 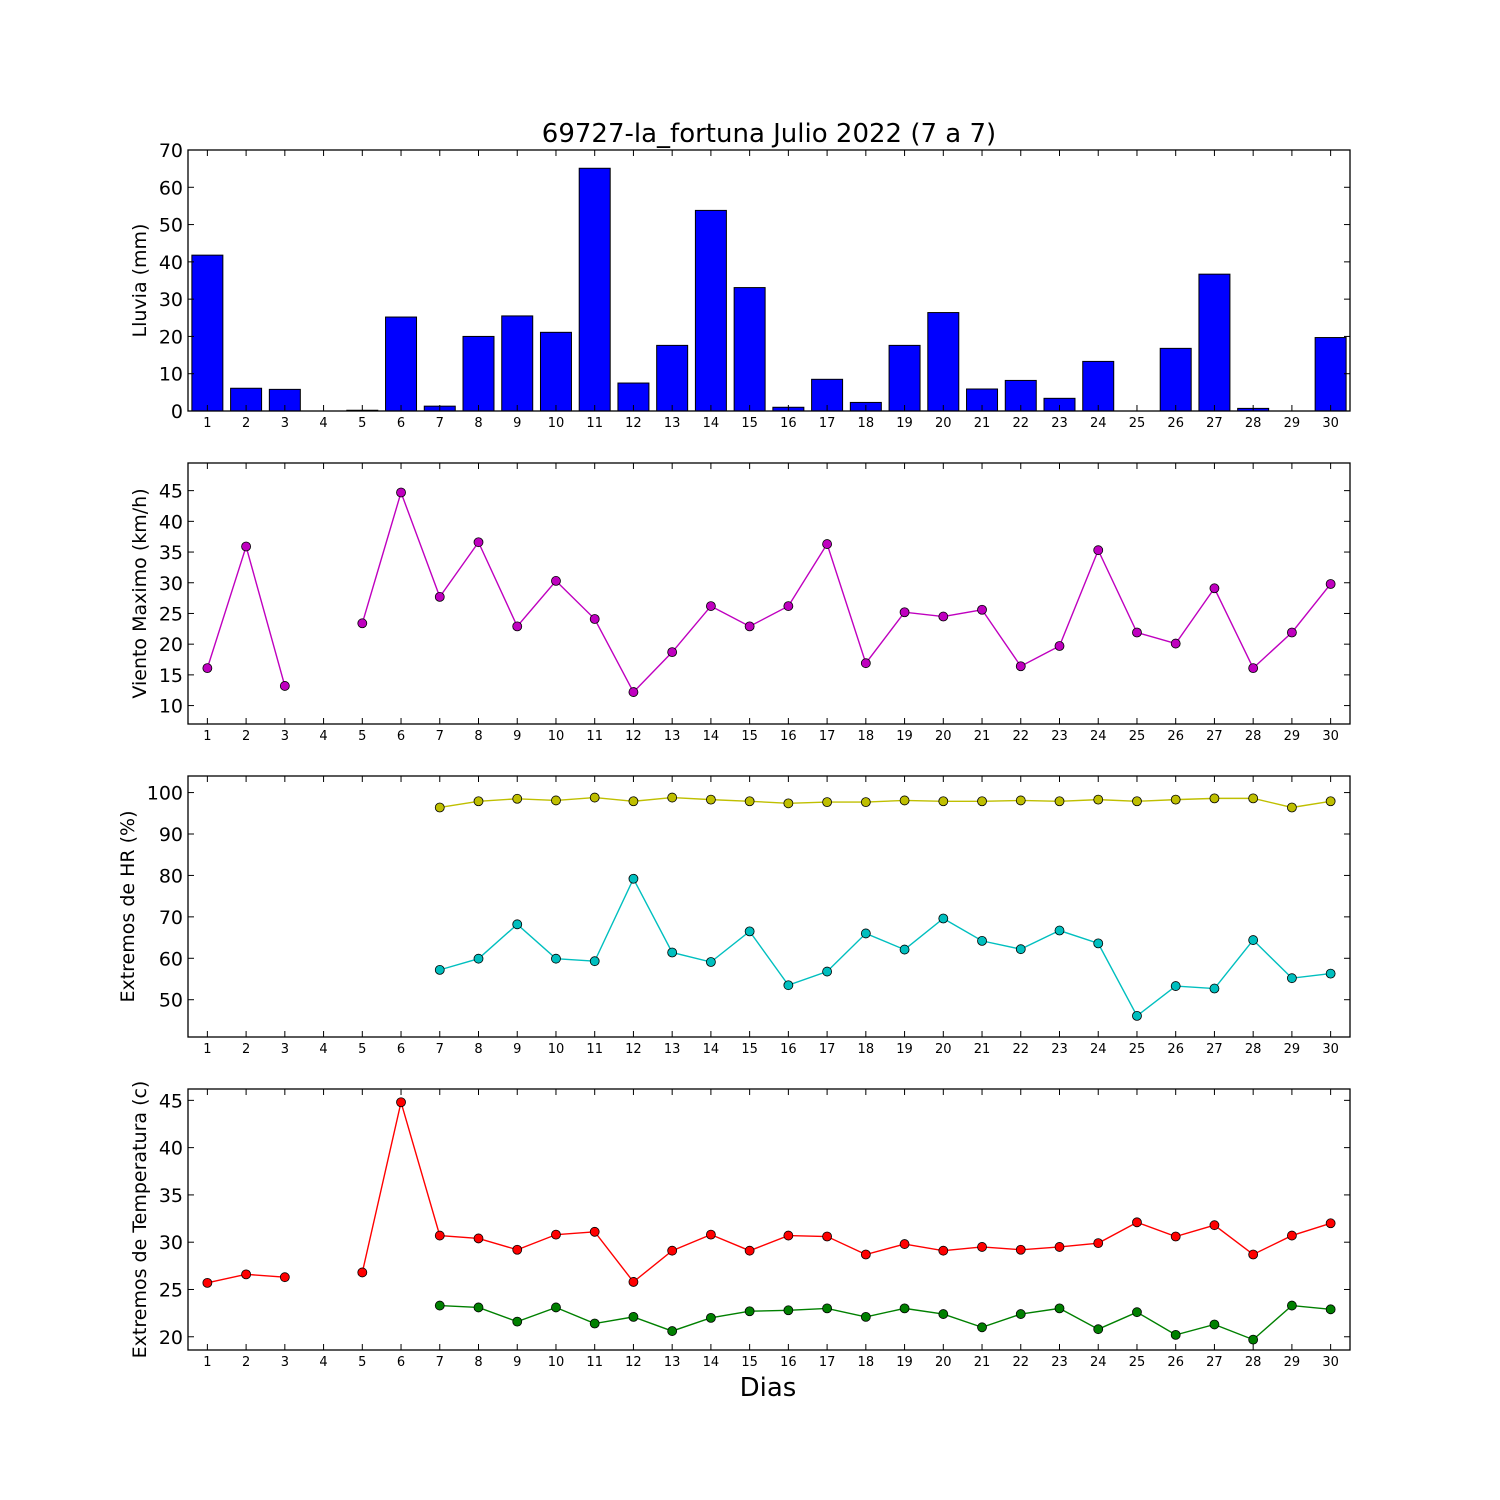 What do you see at coordinates (1253, 423) in the screenshot?
I see `rain-x-tick-label: 28` at bounding box center [1253, 423].